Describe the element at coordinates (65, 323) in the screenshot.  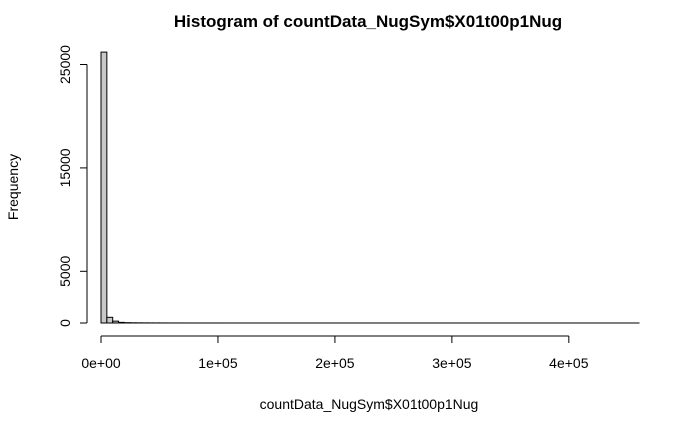
I see `y-tick-label: 0` at that location.